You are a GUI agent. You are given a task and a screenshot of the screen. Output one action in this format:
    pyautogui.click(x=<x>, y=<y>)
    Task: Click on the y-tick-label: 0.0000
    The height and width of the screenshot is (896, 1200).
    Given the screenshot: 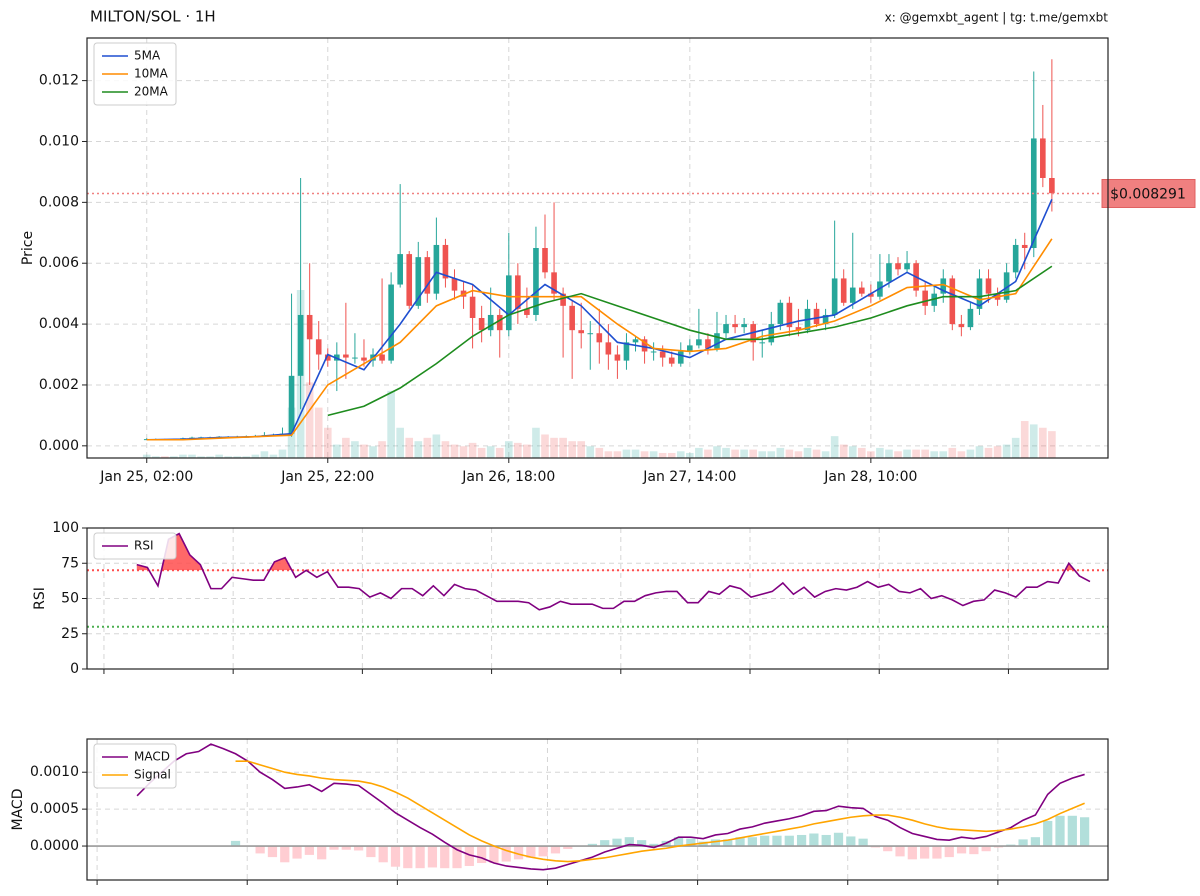 What is the action you would take?
    pyautogui.click(x=54, y=846)
    